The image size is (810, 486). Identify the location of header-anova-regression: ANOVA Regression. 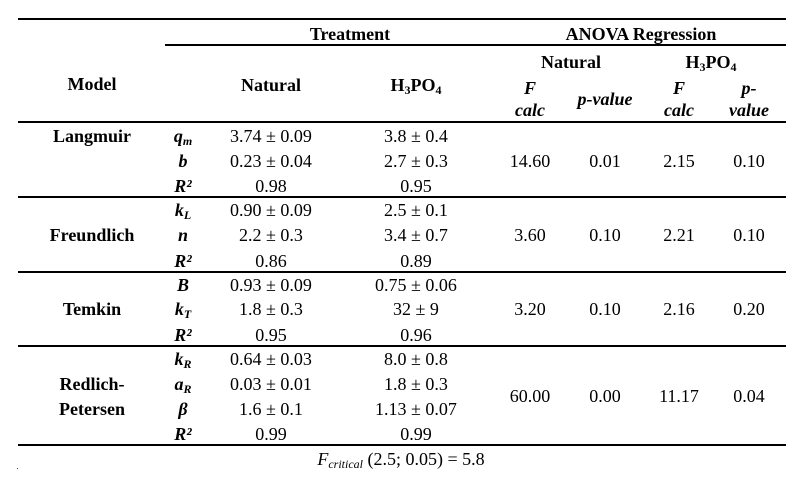
(641, 34).